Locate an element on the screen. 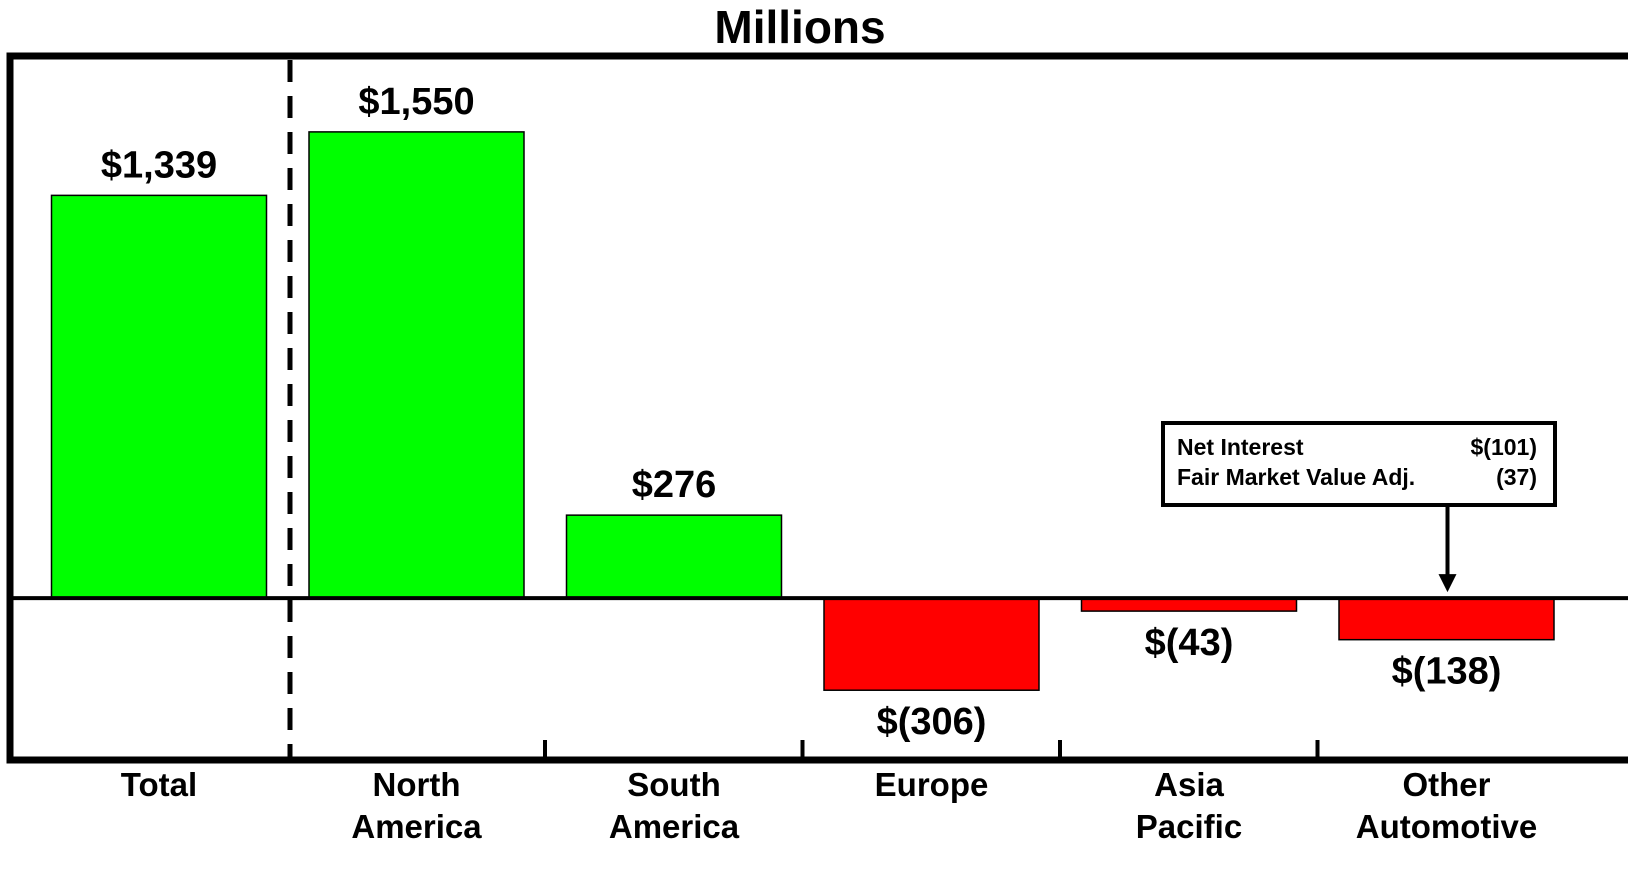 This screenshot has height=877, width=1628. category-label-5: Other Automotive is located at coordinates (1447, 805).